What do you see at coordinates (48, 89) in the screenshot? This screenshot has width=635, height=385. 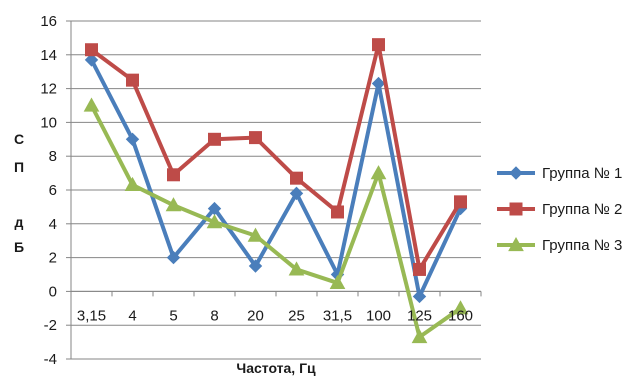 I see `y-tick-label: 12` at bounding box center [48, 89].